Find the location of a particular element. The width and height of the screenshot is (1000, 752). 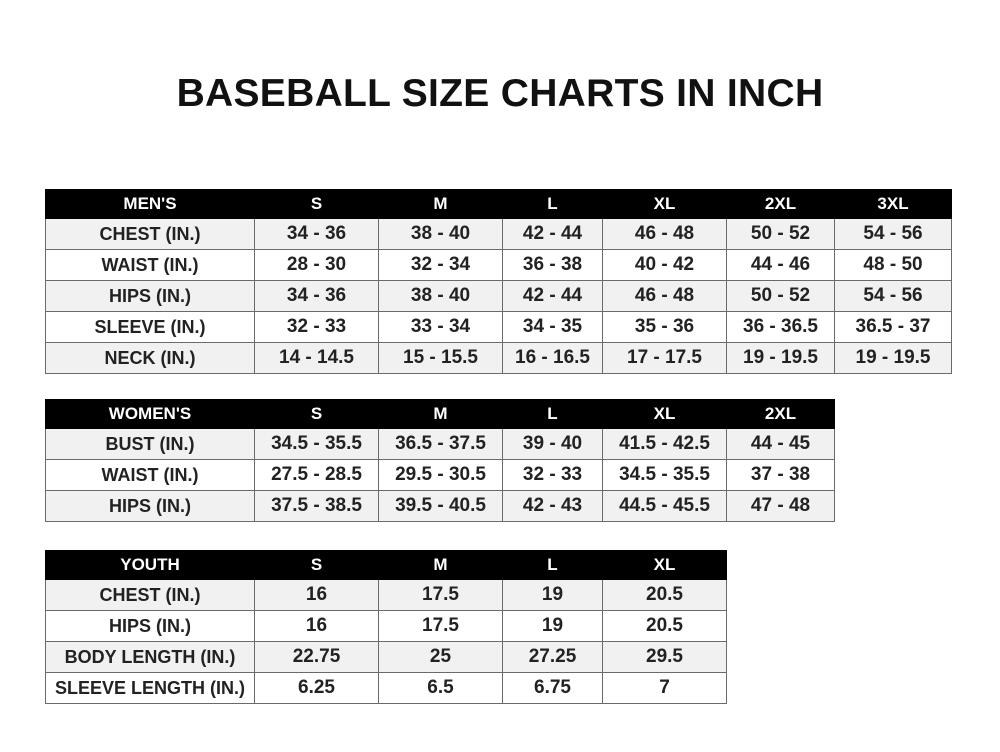

header-row: WOMEN'S S M L XL 2XL is located at coordinates (440, 414).